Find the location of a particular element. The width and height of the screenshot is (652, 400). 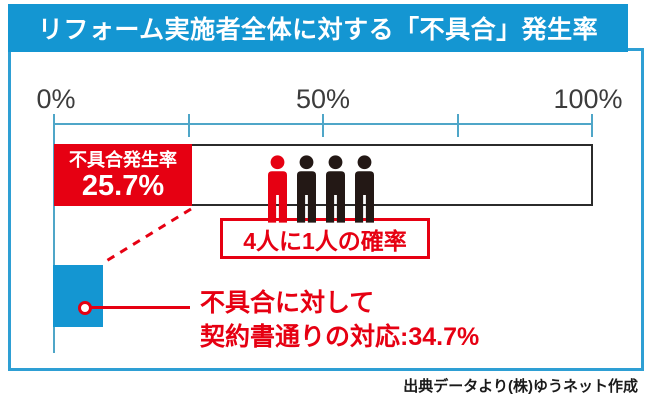

chart-title-banner: リフォーム実施者全体に対する「不具合」発生率 is located at coordinates (318, 28).